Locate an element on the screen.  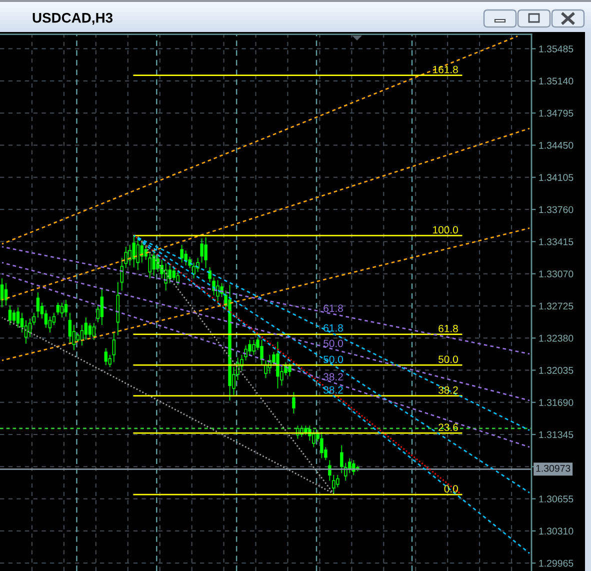
y-tick-label: 1.33415 is located at coordinates (556, 242).